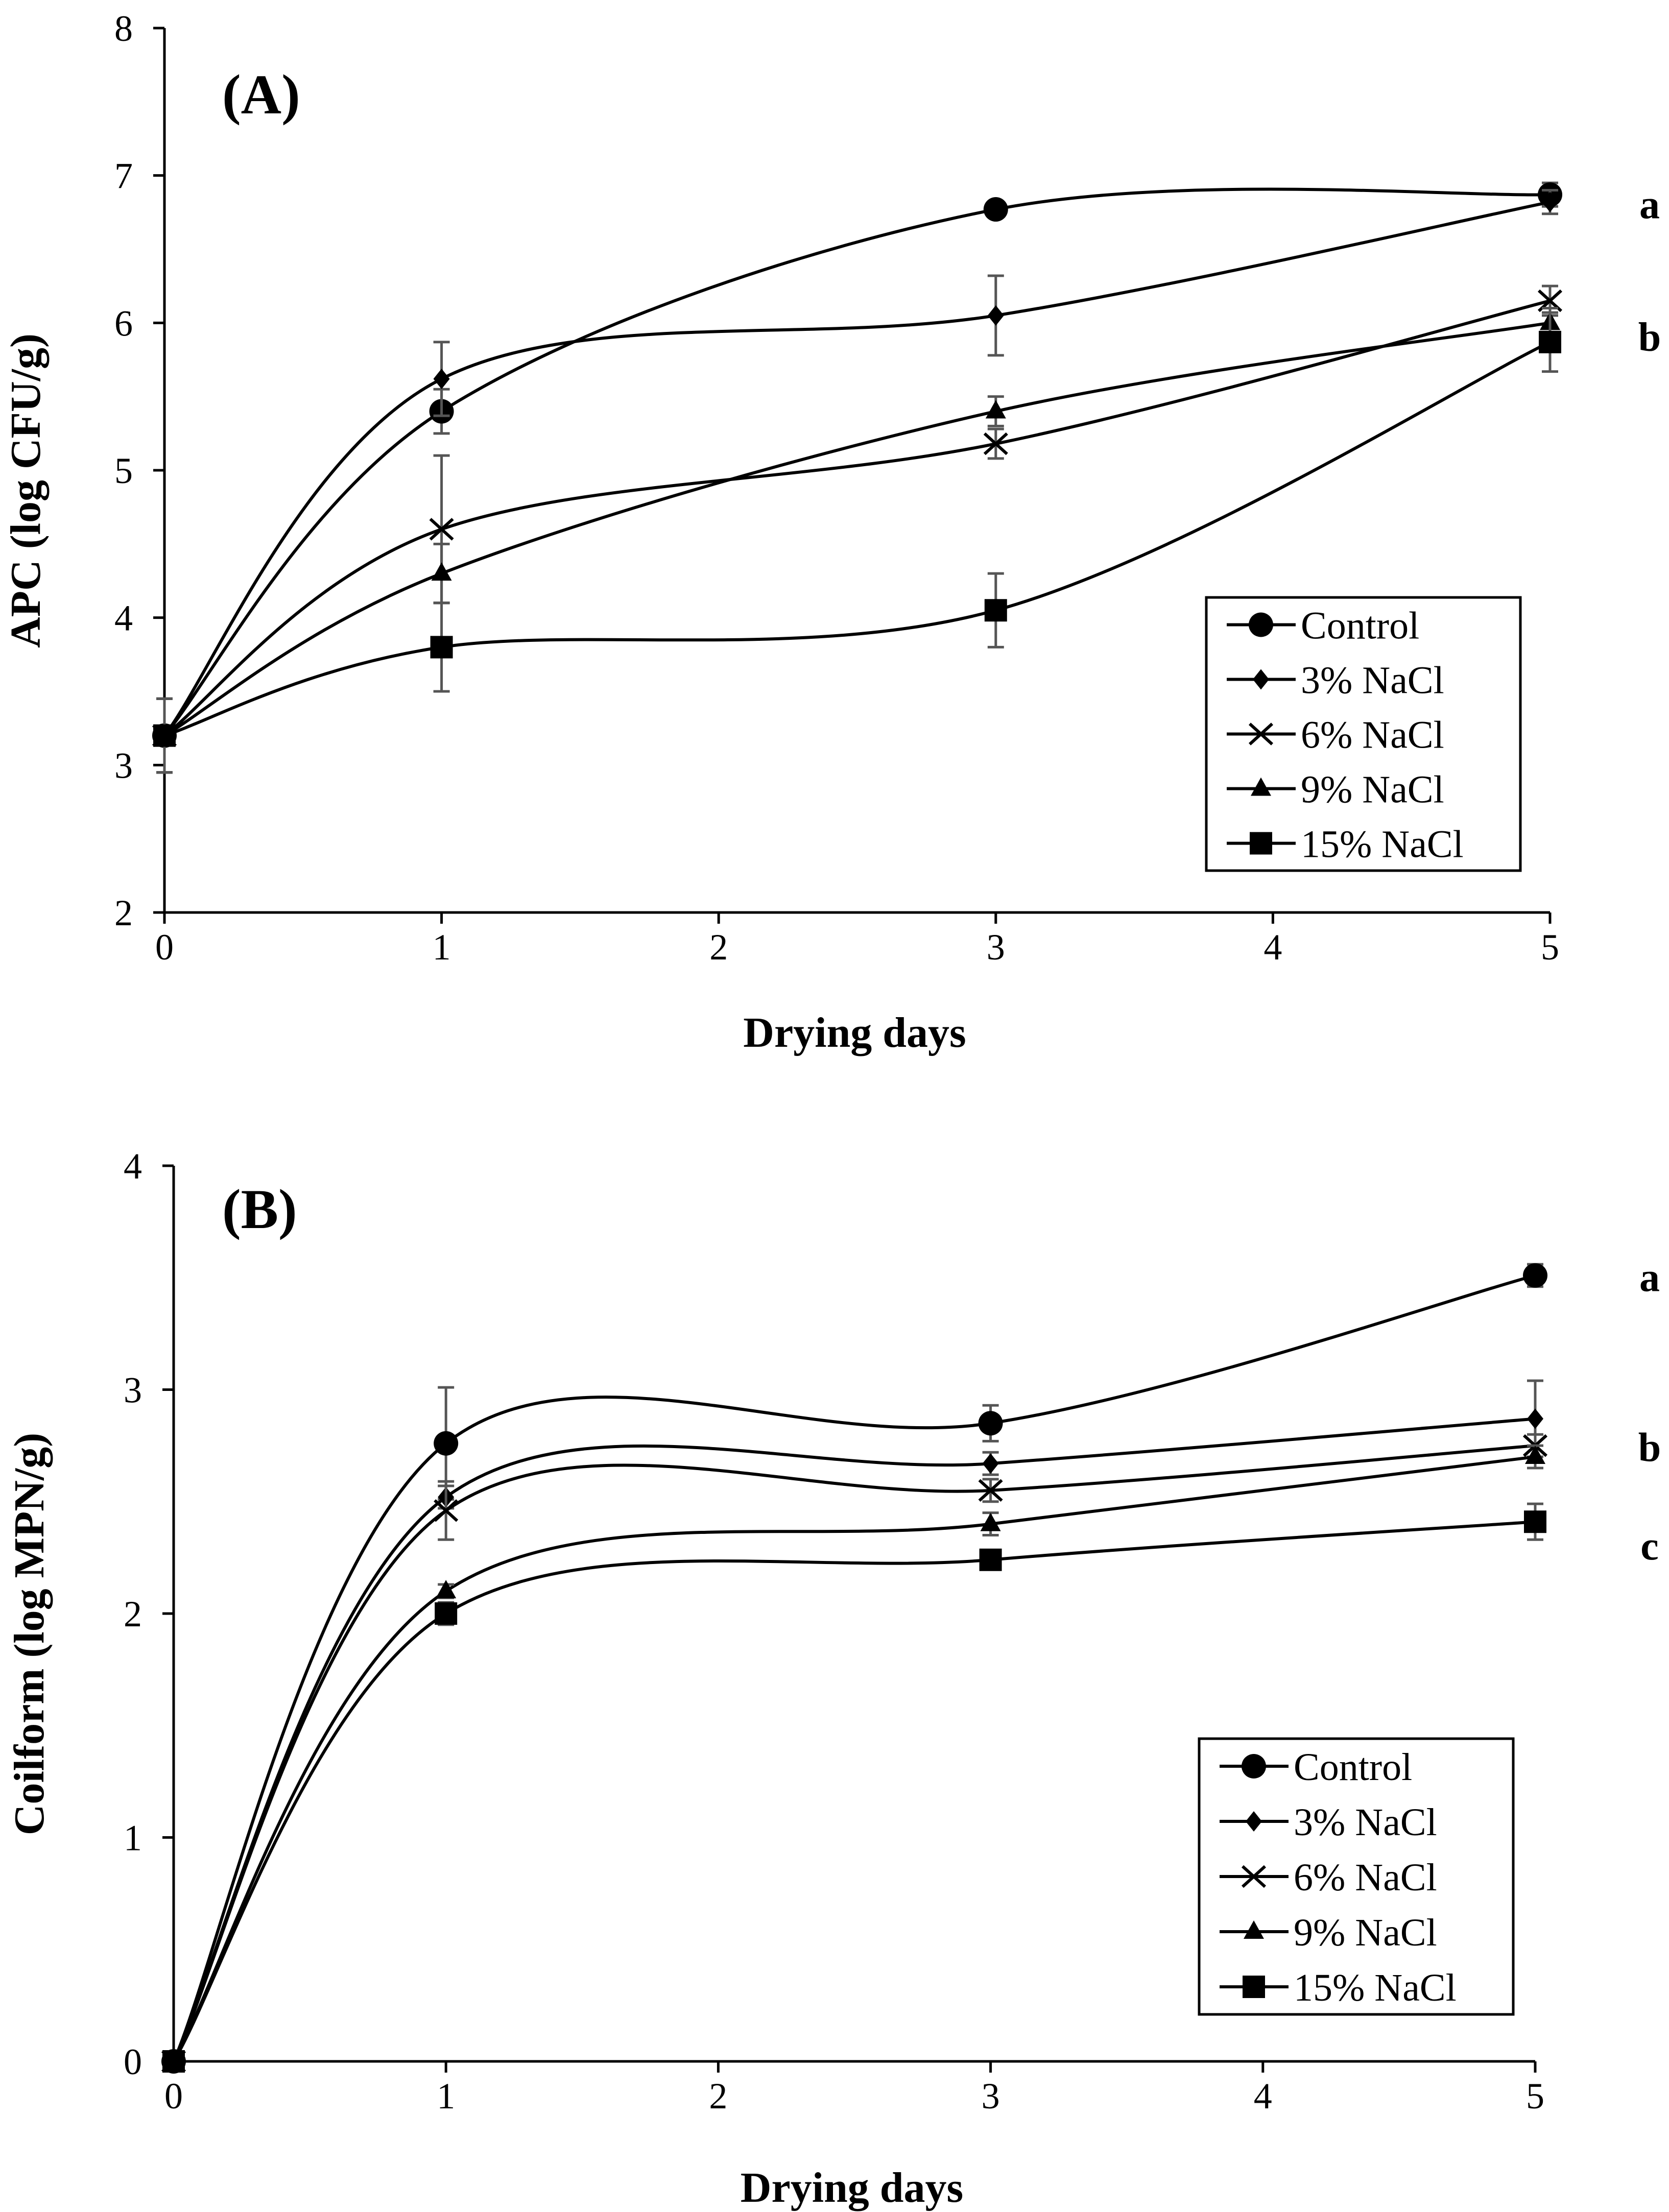  What do you see at coordinates (123, 176) in the screenshot?
I see `y-tick-label: 7` at bounding box center [123, 176].